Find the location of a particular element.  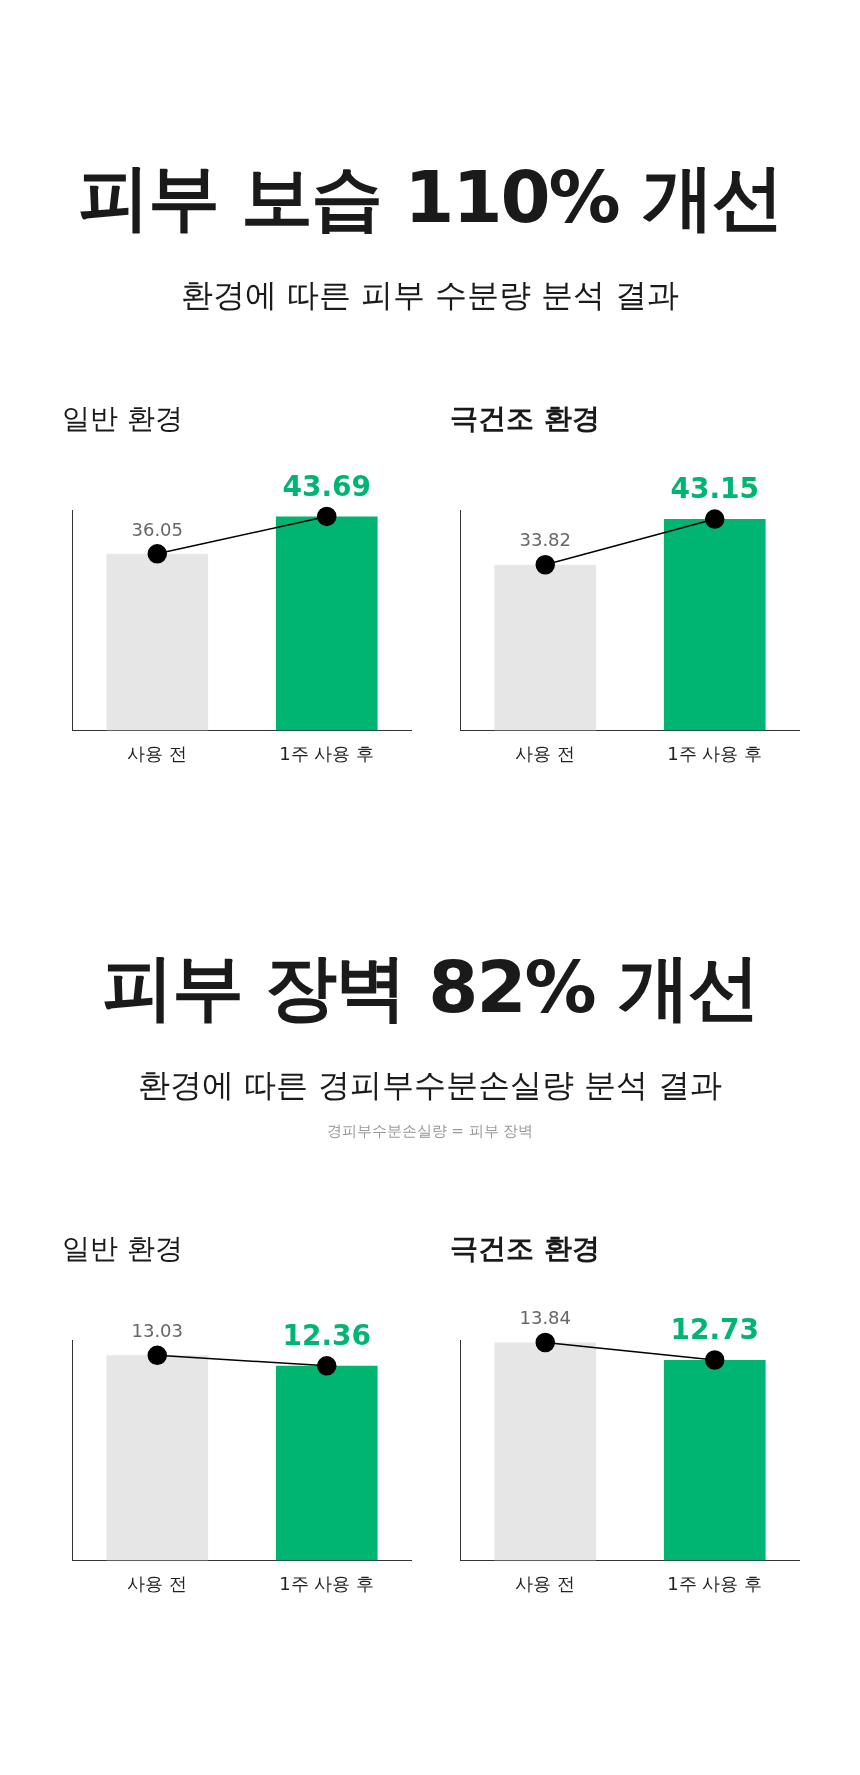

text: 피부 장벽 82% 개선 is located at coordinates (430, 987).